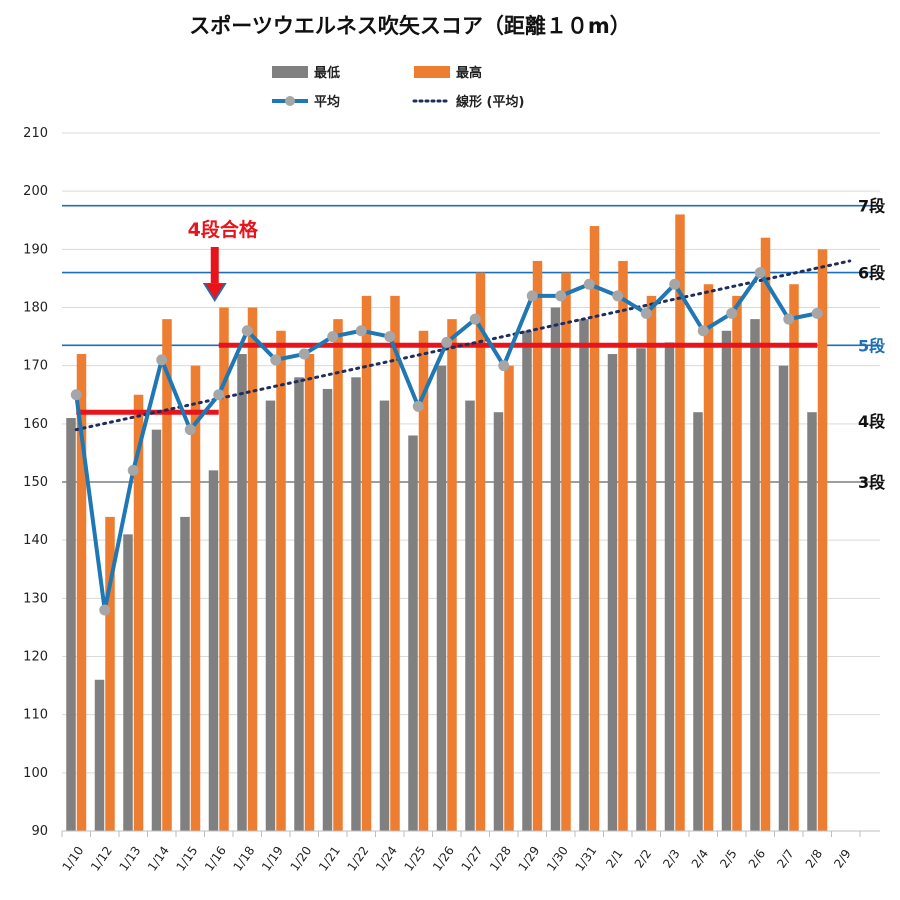  I want to click on legend-swatch-max, so click(432, 72).